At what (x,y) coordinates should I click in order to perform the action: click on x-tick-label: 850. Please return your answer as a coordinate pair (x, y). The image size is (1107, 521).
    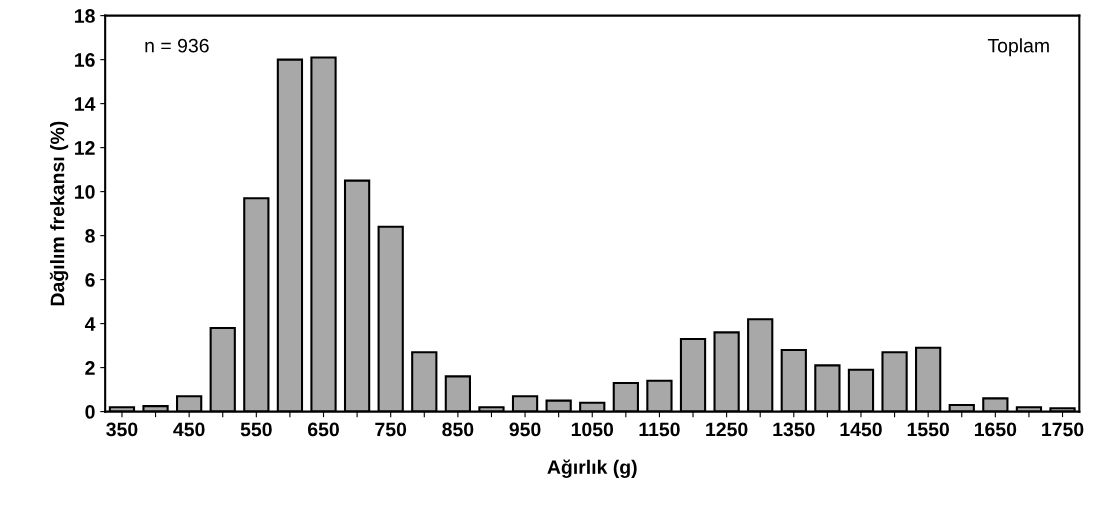
    Looking at the image, I should click on (458, 429).